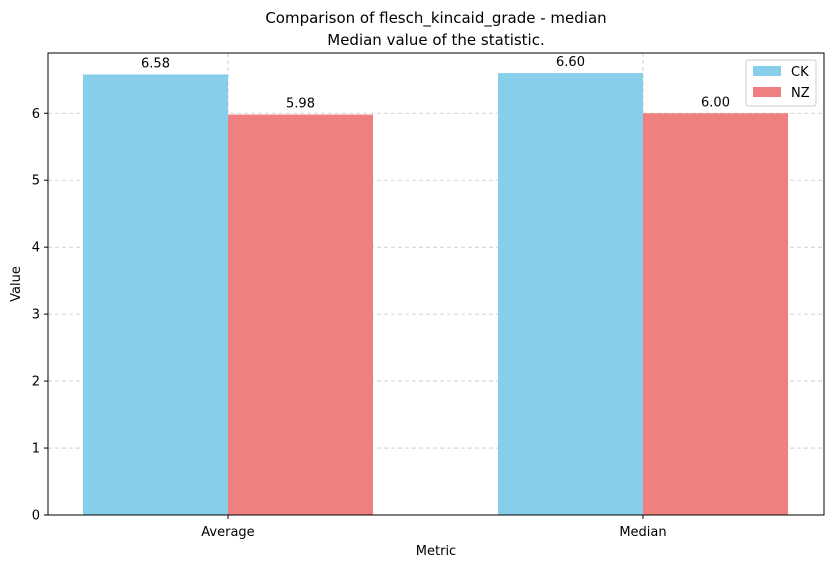 Image resolution: width=833 pixels, height=572 pixels. I want to click on bar-value-label: 6.60, so click(570, 62).